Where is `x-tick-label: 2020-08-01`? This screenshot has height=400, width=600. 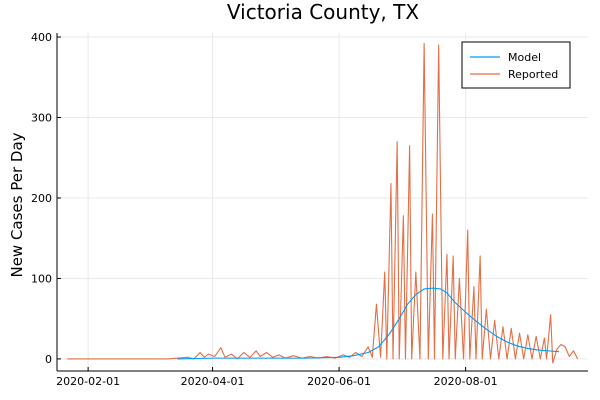
x-tick-label: 2020-08-01 is located at coordinates (466, 381).